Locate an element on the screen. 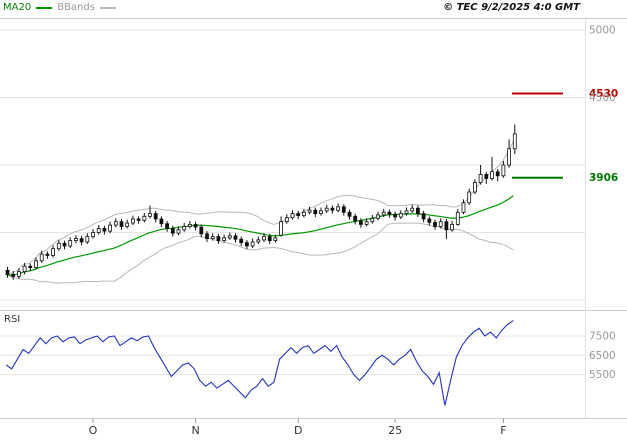 The image size is (627, 440). month-label-F: F is located at coordinates (503, 430).